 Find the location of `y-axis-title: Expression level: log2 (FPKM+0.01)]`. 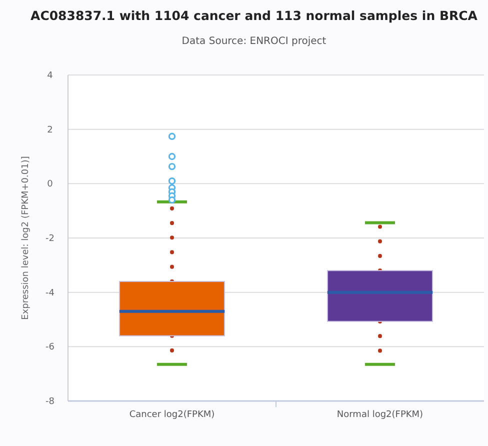

y-axis-title: Expression level: log2 (FPKM+0.01)] is located at coordinates (26, 238).